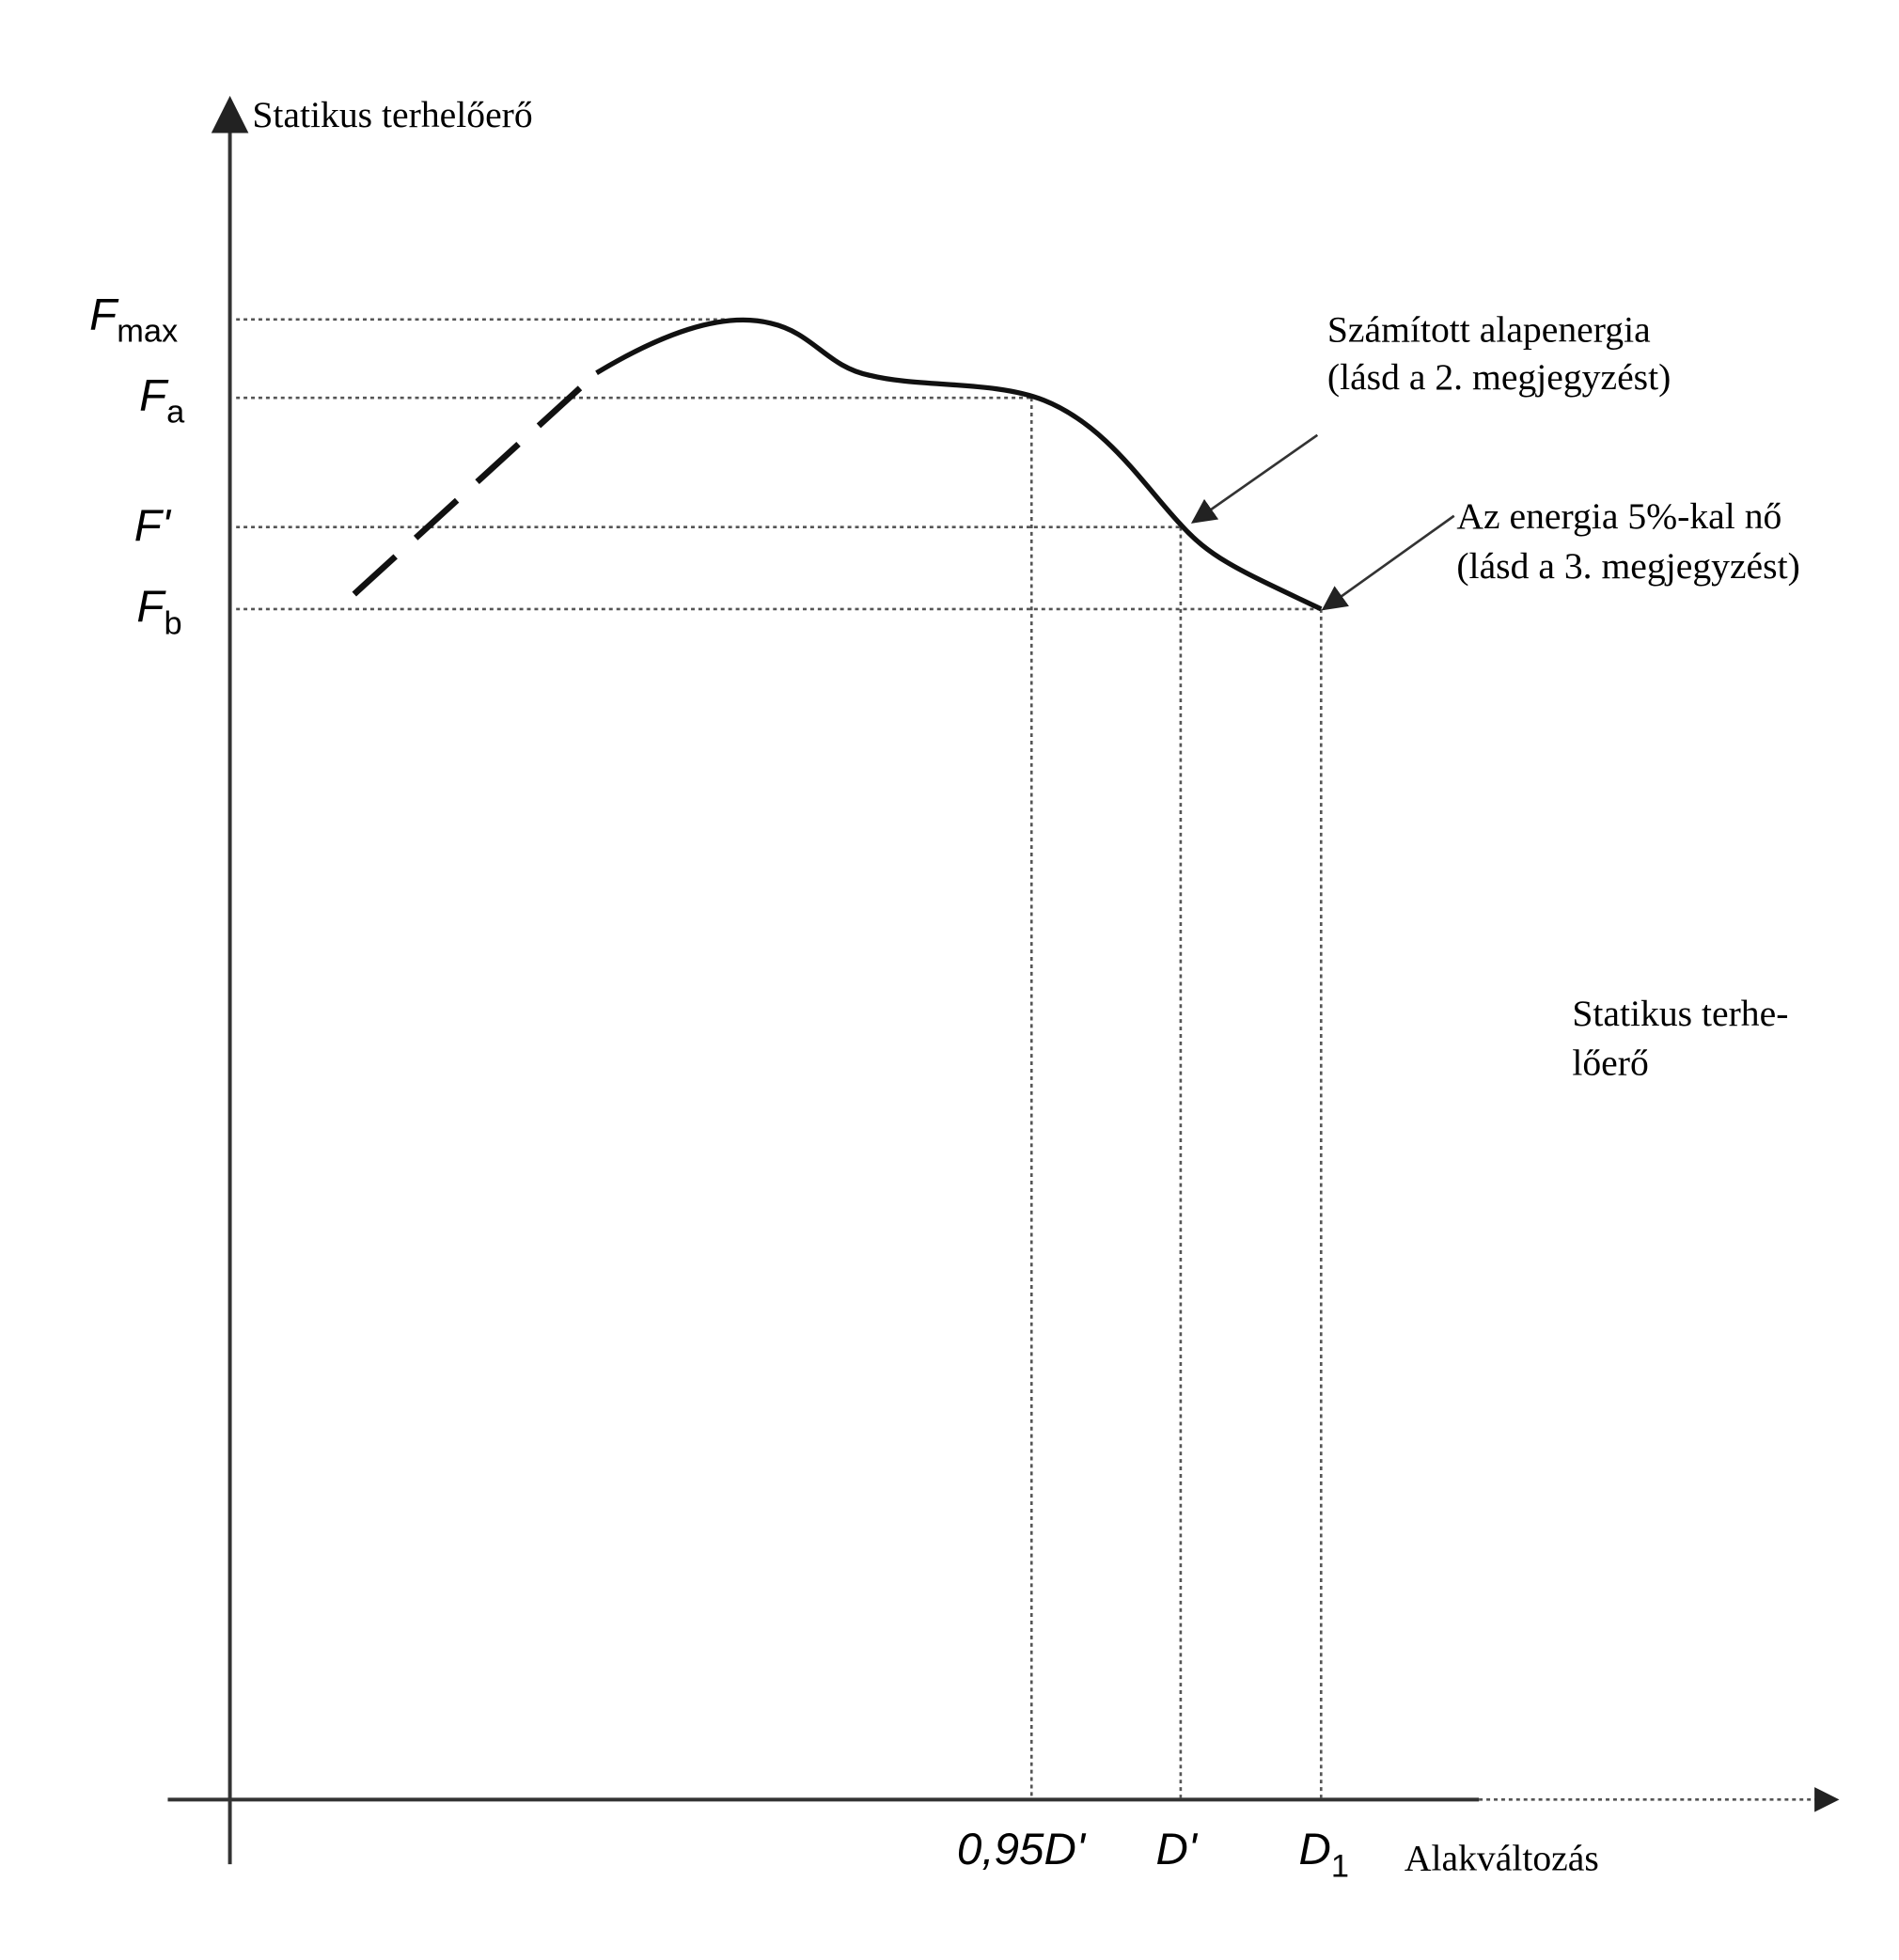  What do you see at coordinates (1618, 516) in the screenshot?
I see `annotation: Az energia 5%-kal nő` at bounding box center [1618, 516].